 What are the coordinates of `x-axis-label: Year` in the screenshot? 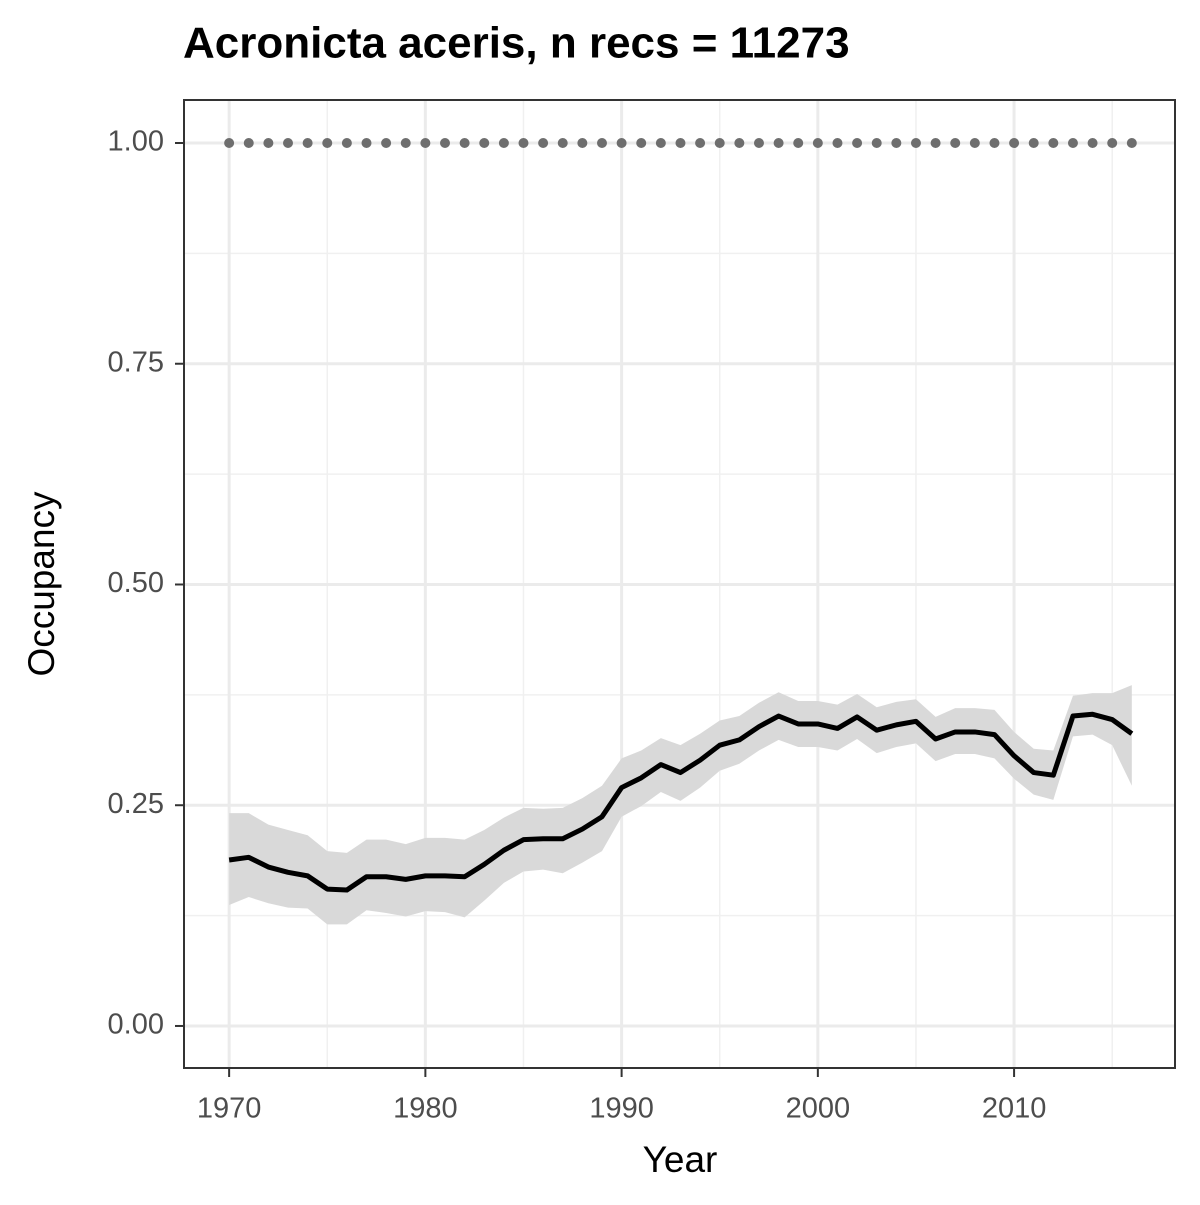 It's located at (680, 1159).